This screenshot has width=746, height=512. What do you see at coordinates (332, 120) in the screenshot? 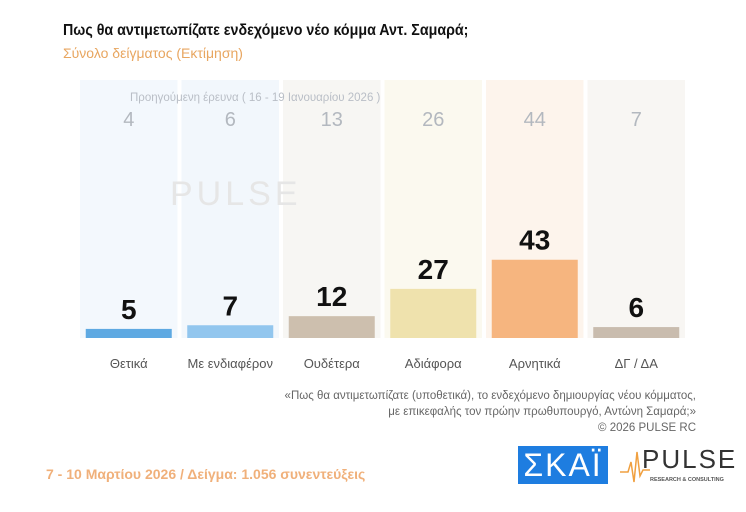
I see `previous-value-label: 13` at bounding box center [332, 120].